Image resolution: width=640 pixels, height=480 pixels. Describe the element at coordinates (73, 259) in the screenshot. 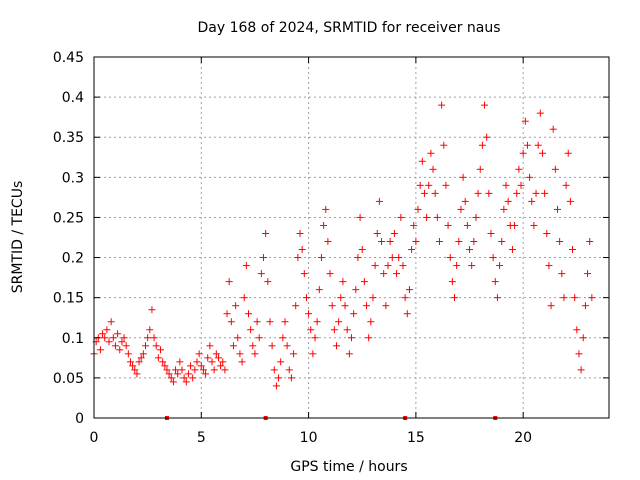

I see `y-tick-label: 0.2` at that location.